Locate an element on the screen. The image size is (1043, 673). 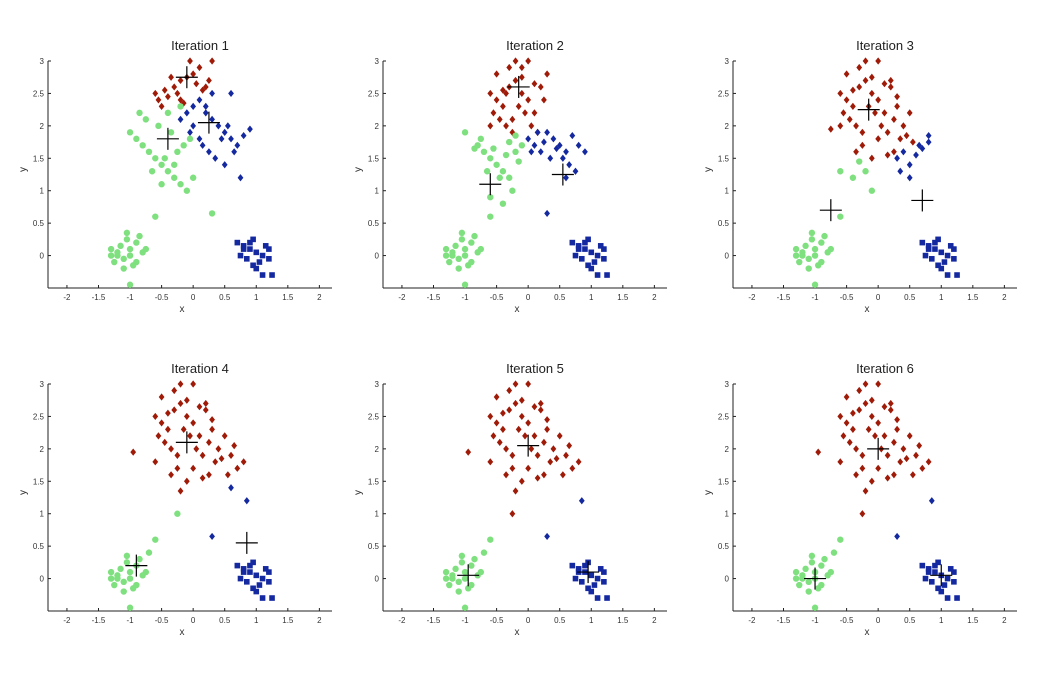
x-tick-label: 0.5 is located at coordinates (560, 297).